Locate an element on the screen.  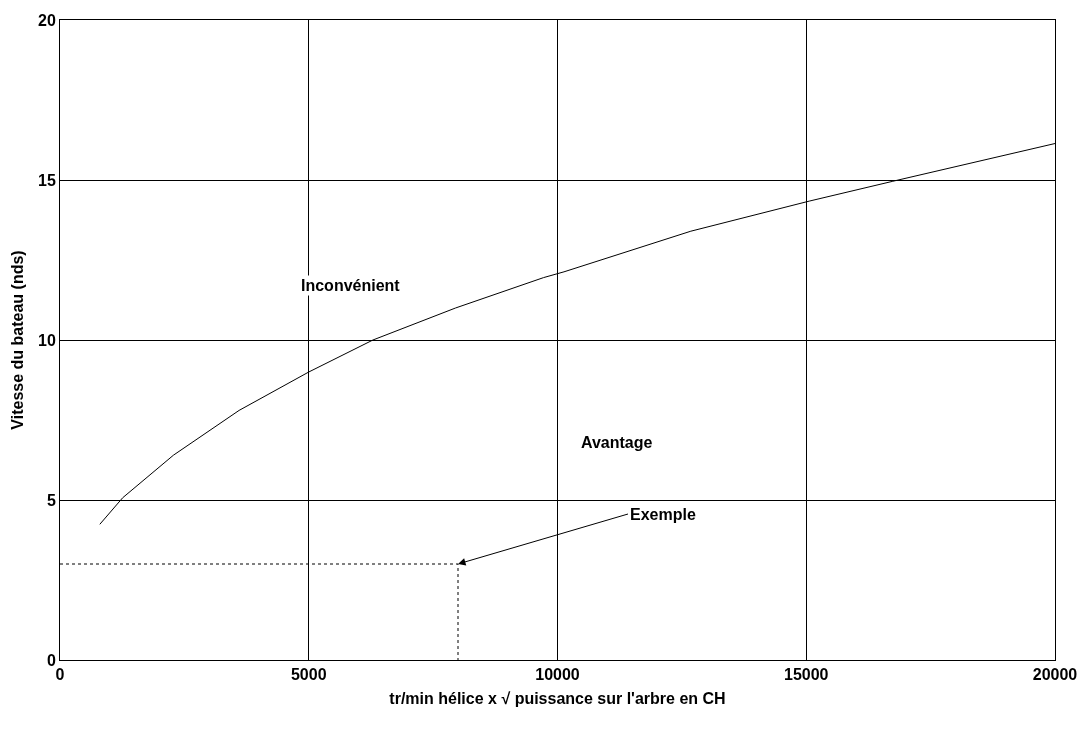
annotation: Exemple is located at coordinates (663, 514).